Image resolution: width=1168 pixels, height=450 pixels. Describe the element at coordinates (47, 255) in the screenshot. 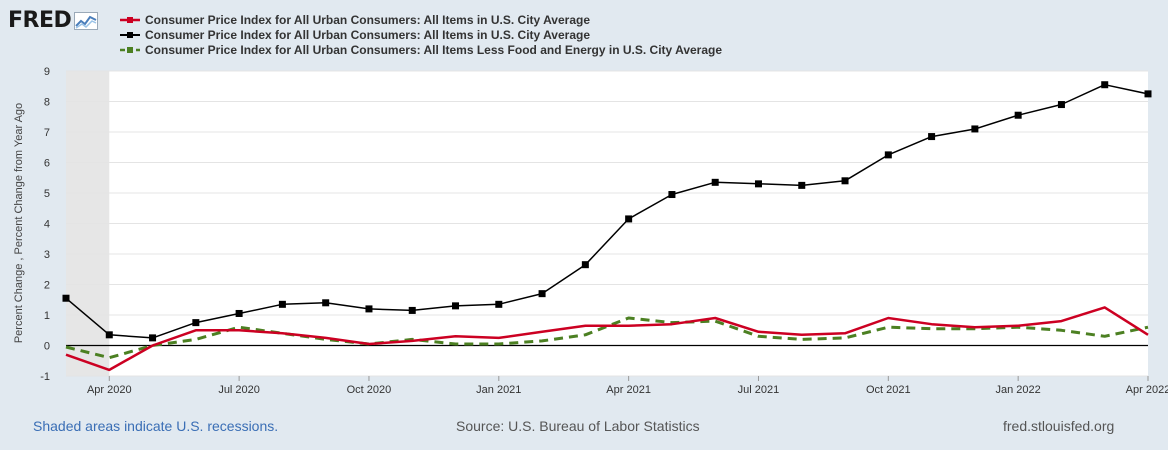

I see `y-tick-label: 3` at that location.